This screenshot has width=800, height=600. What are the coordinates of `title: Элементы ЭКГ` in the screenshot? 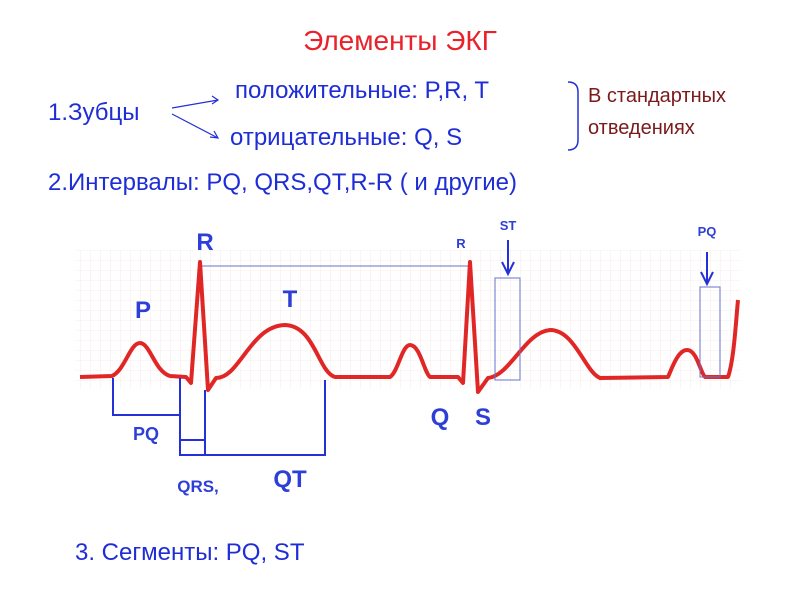 It's located at (400, 40).